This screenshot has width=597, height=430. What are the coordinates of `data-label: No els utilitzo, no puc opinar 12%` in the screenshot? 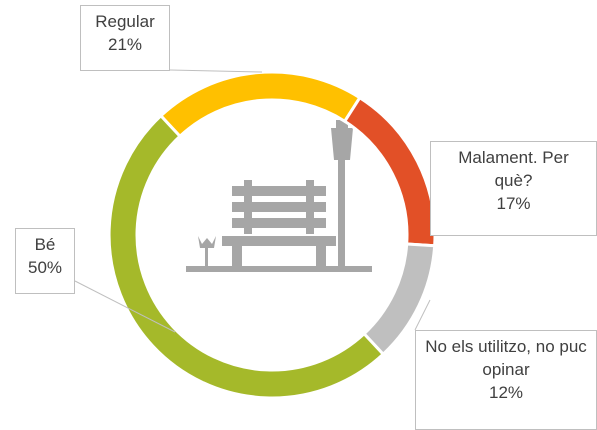 It's located at (506, 380).